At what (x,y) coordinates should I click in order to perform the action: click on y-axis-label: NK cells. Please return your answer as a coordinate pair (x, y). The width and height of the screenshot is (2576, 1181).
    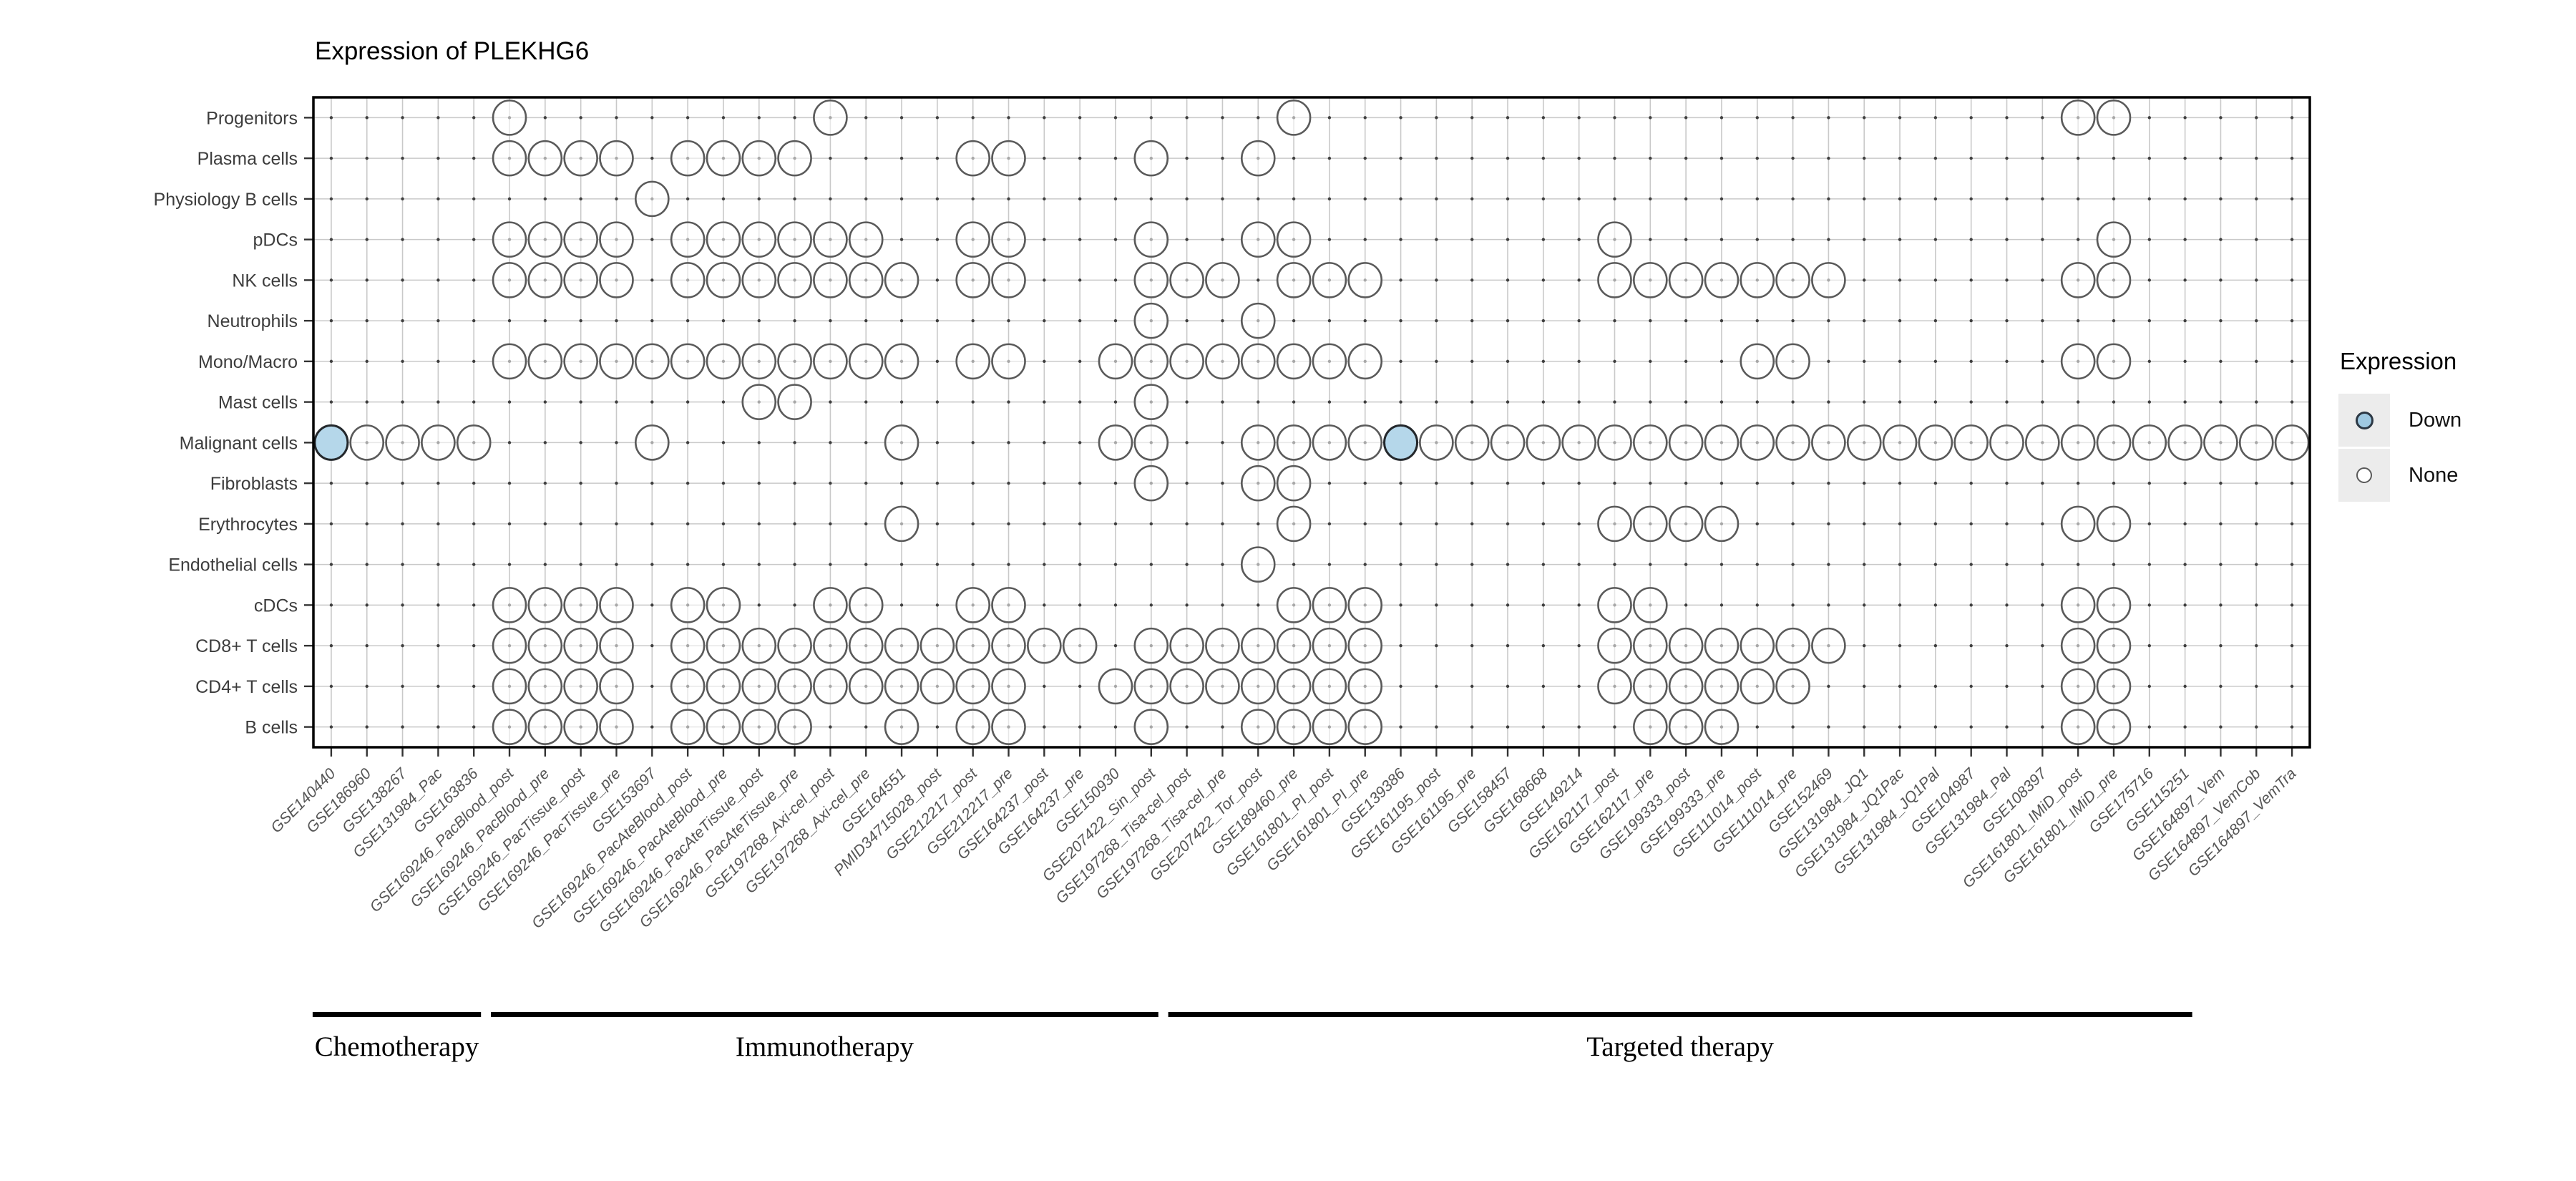
    Looking at the image, I should click on (265, 281).